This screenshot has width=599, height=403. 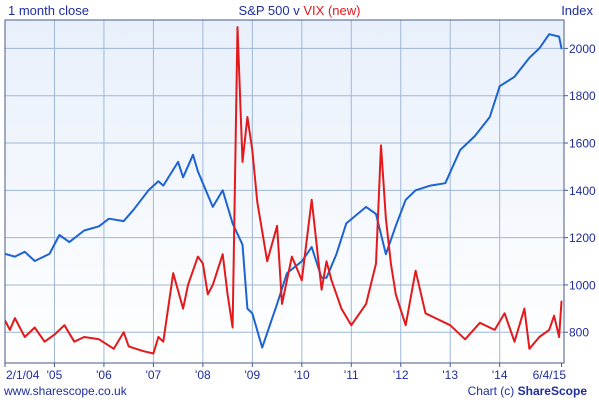 What do you see at coordinates (154, 375) in the screenshot?
I see `x-tick-label: '07` at bounding box center [154, 375].